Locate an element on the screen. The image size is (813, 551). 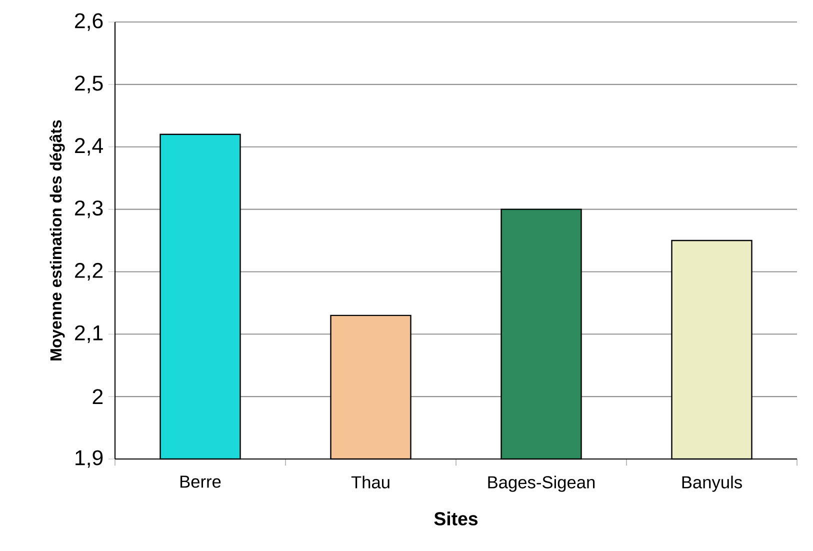
y-tick-label: 2,2 is located at coordinates (89, 271).